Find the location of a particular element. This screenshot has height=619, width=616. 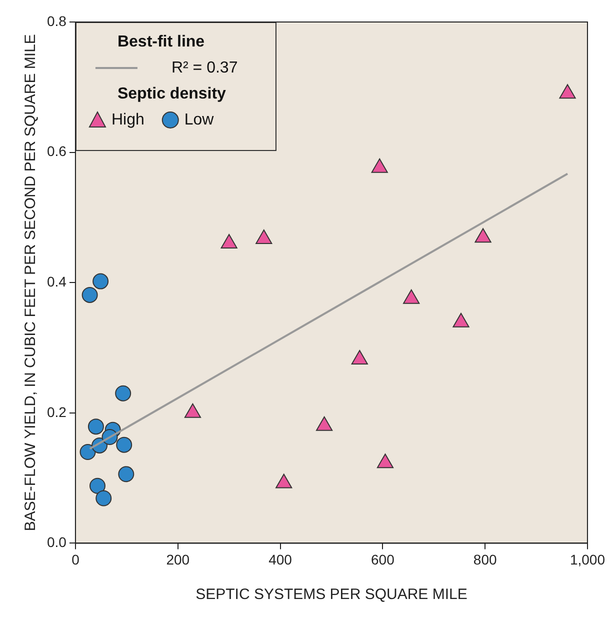

legend-label: High is located at coordinates (127, 119).